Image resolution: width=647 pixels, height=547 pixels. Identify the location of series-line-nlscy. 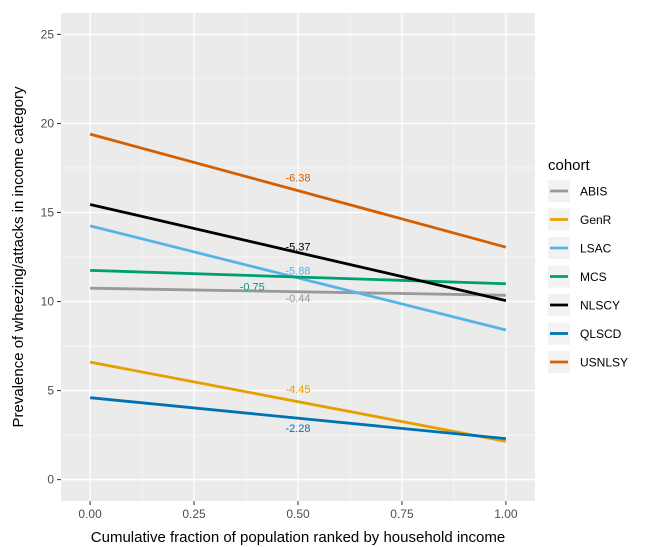
(298, 252).